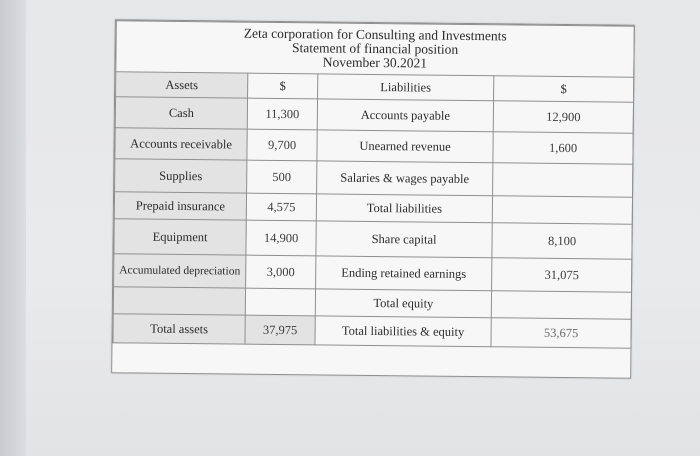 The height and width of the screenshot is (456, 700). Describe the element at coordinates (561, 333) in the screenshot. I see `liability-amount: 53,675` at that location.